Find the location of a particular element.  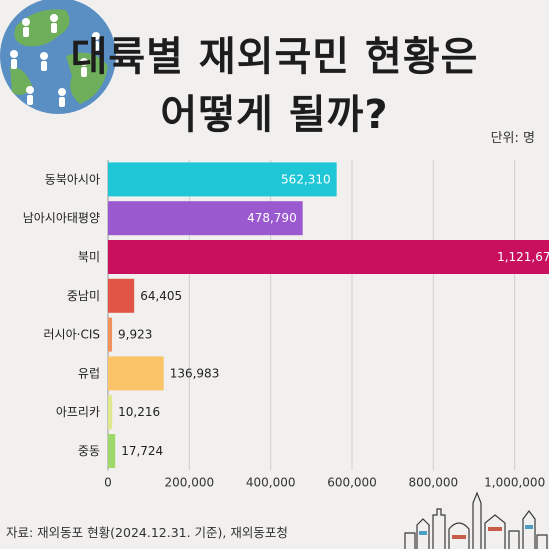

category-label: 중남미 is located at coordinates (83, 296).